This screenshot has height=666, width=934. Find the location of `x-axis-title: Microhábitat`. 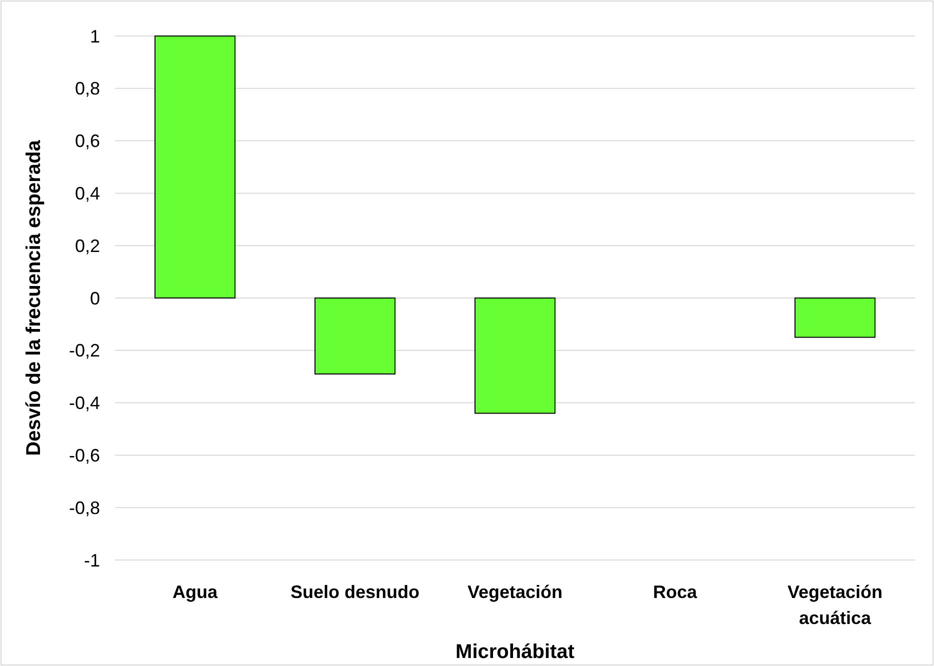

x-axis-title: Microhábitat is located at coordinates (515, 652).